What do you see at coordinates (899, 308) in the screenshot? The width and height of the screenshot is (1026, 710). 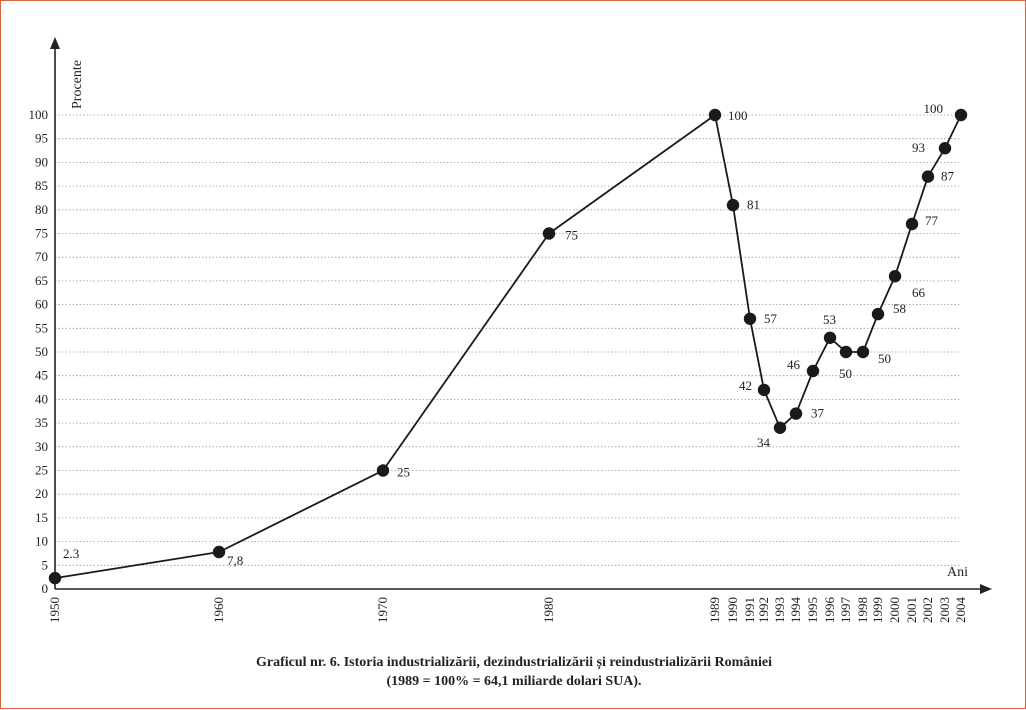 I see `data-label: 58` at bounding box center [899, 308].